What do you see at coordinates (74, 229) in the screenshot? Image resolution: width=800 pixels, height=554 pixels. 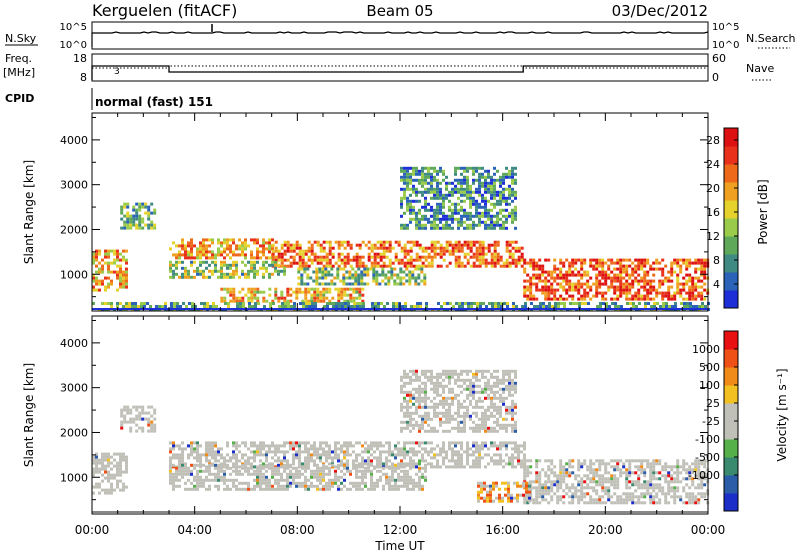 I see `y-tick-label: 2000` at bounding box center [74, 229].